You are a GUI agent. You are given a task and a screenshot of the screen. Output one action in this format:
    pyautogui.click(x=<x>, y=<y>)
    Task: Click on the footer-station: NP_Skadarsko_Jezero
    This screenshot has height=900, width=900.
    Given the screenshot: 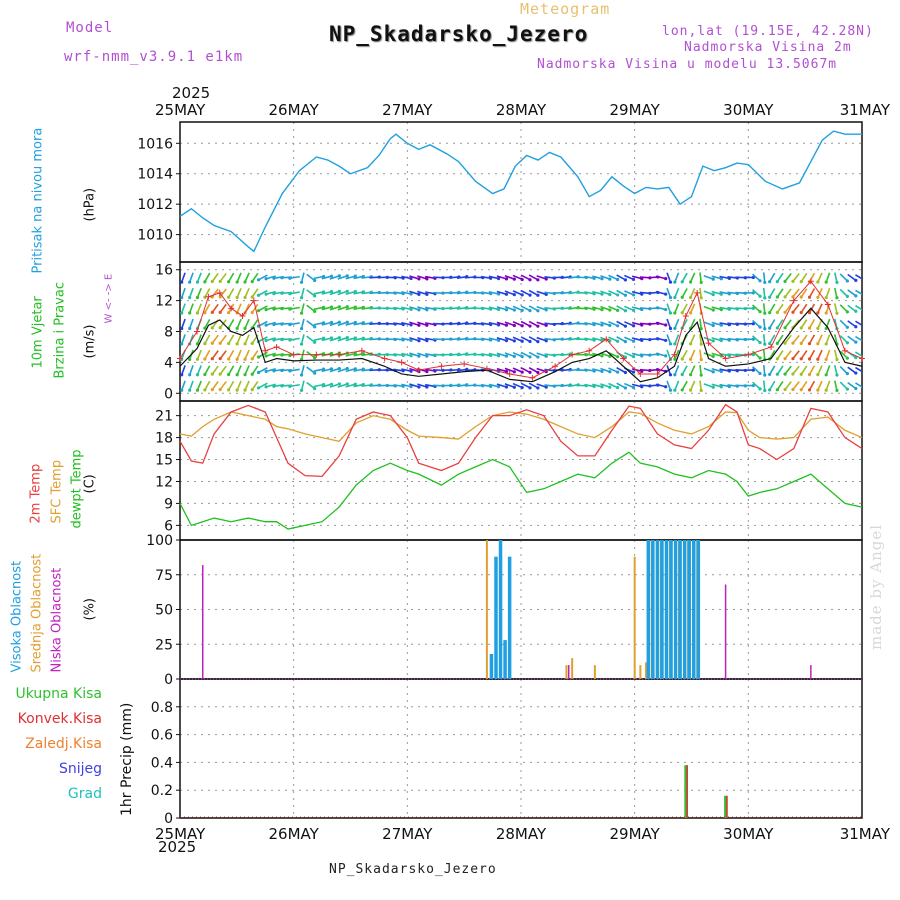 What is the action you would take?
    pyautogui.click(x=413, y=869)
    